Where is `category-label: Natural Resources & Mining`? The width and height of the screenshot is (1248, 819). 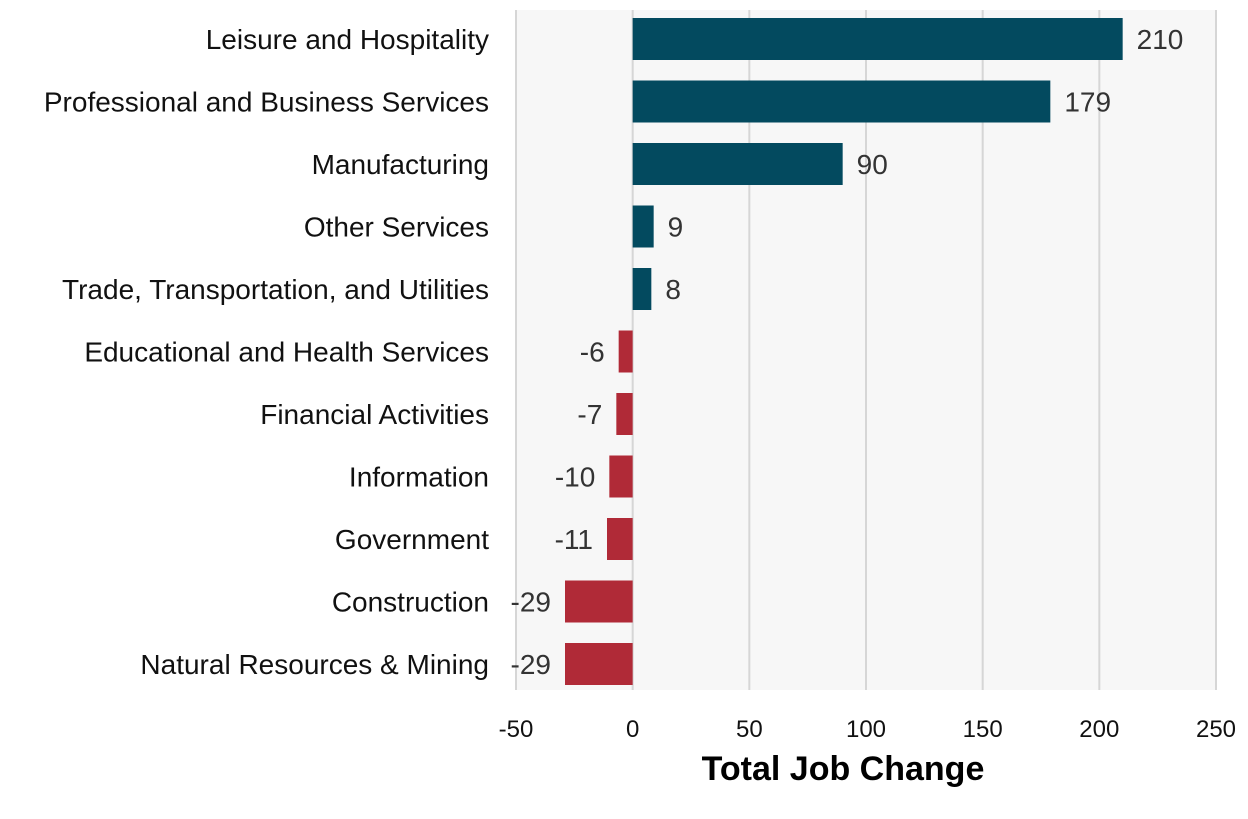 category-label: Natural Resources & Mining is located at coordinates (314, 664).